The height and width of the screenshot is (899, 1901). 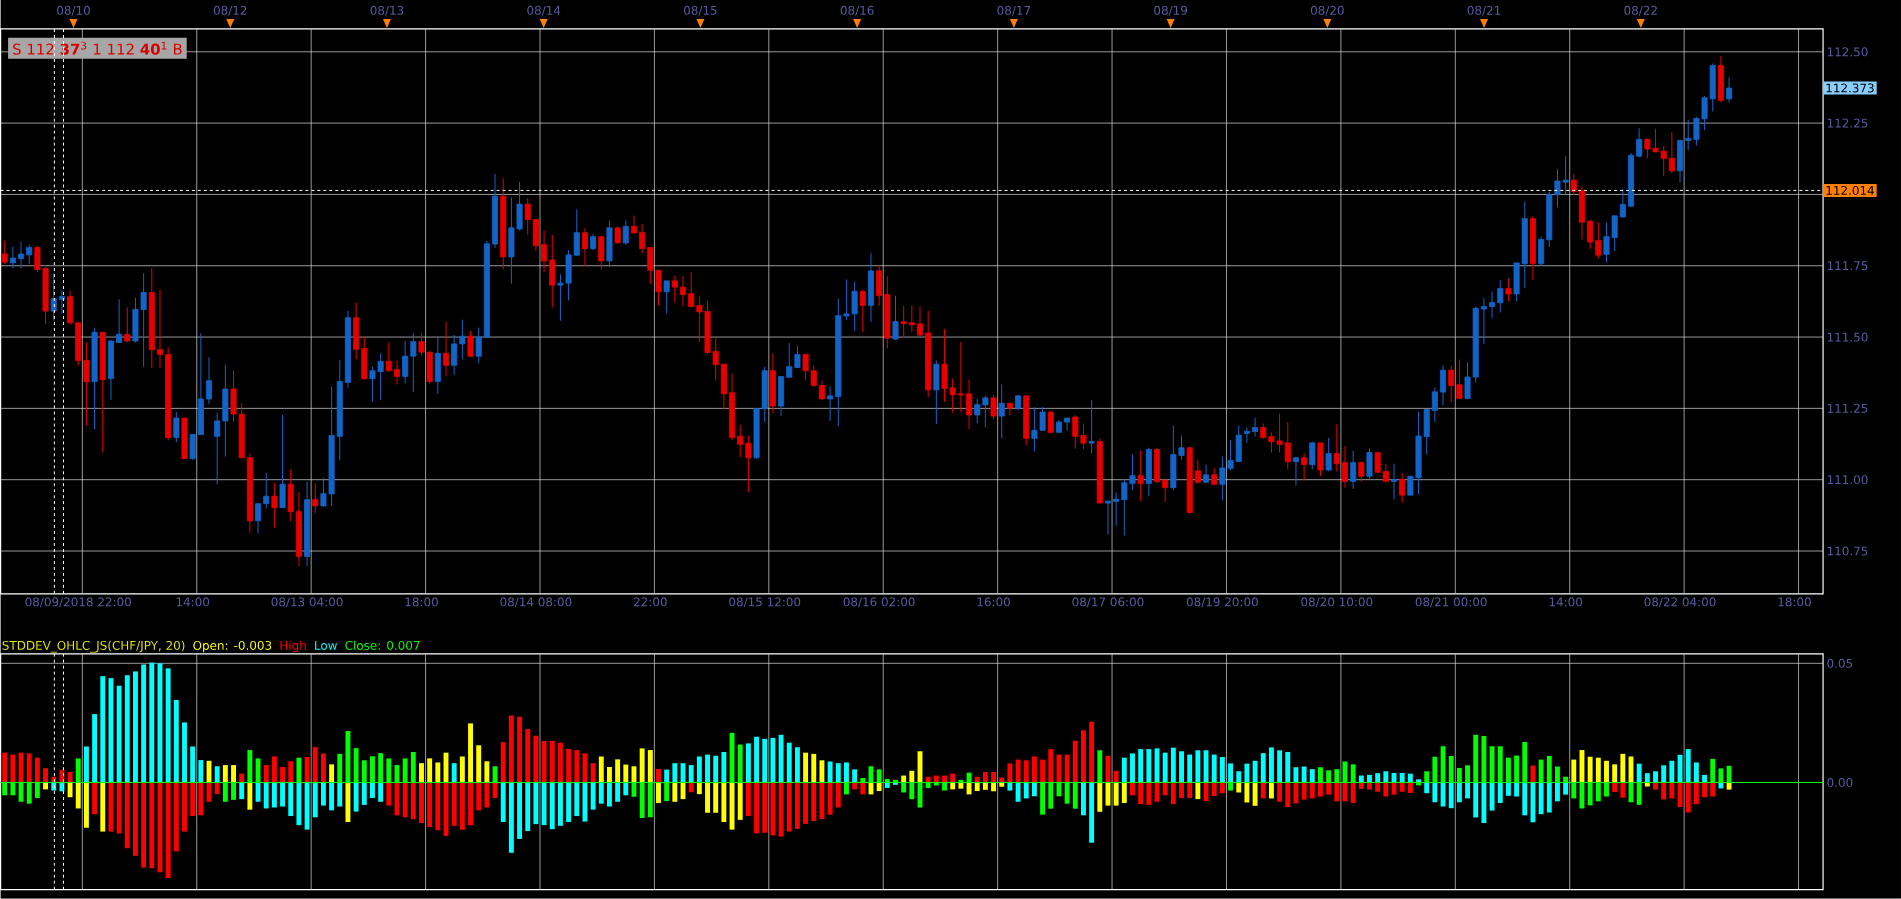 What do you see at coordinates (232, 647) in the screenshot?
I see `text: Open: -0.003` at bounding box center [232, 647].